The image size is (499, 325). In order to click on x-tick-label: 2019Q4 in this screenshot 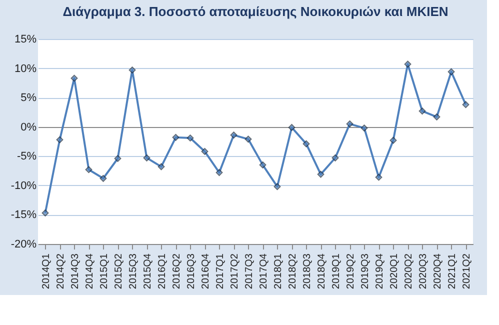, I will do `click(380, 271)`.